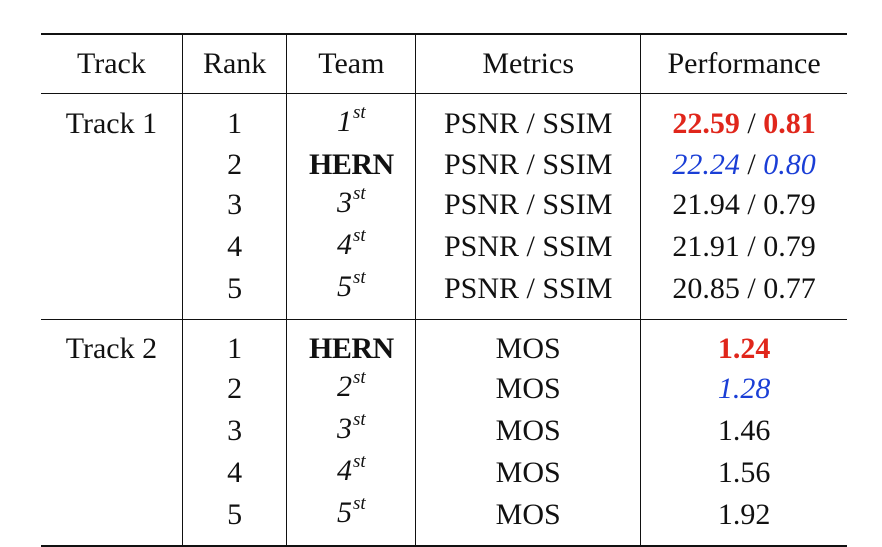  I want to click on table-row: 5 5st PSNR / SSIM 20.85 / 0.77, so click(444, 288).